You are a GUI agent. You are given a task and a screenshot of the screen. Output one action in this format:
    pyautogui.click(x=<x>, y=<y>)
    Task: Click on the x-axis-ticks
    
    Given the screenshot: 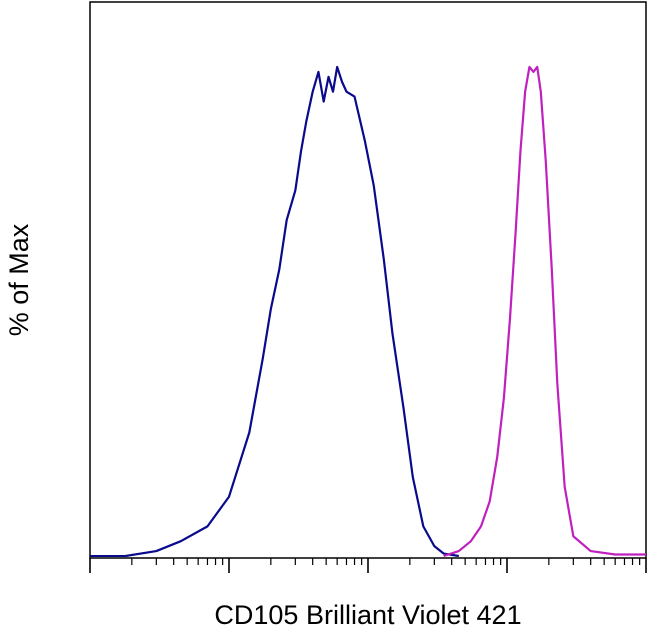 What is the action you would take?
    pyautogui.click(x=368, y=565)
    